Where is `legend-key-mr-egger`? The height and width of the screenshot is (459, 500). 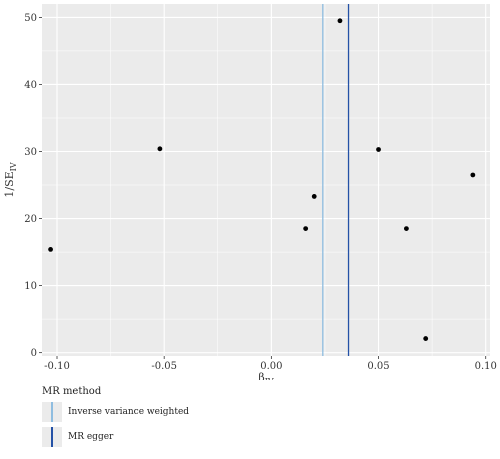 legend-key-mr-egger is located at coordinates (52, 437).